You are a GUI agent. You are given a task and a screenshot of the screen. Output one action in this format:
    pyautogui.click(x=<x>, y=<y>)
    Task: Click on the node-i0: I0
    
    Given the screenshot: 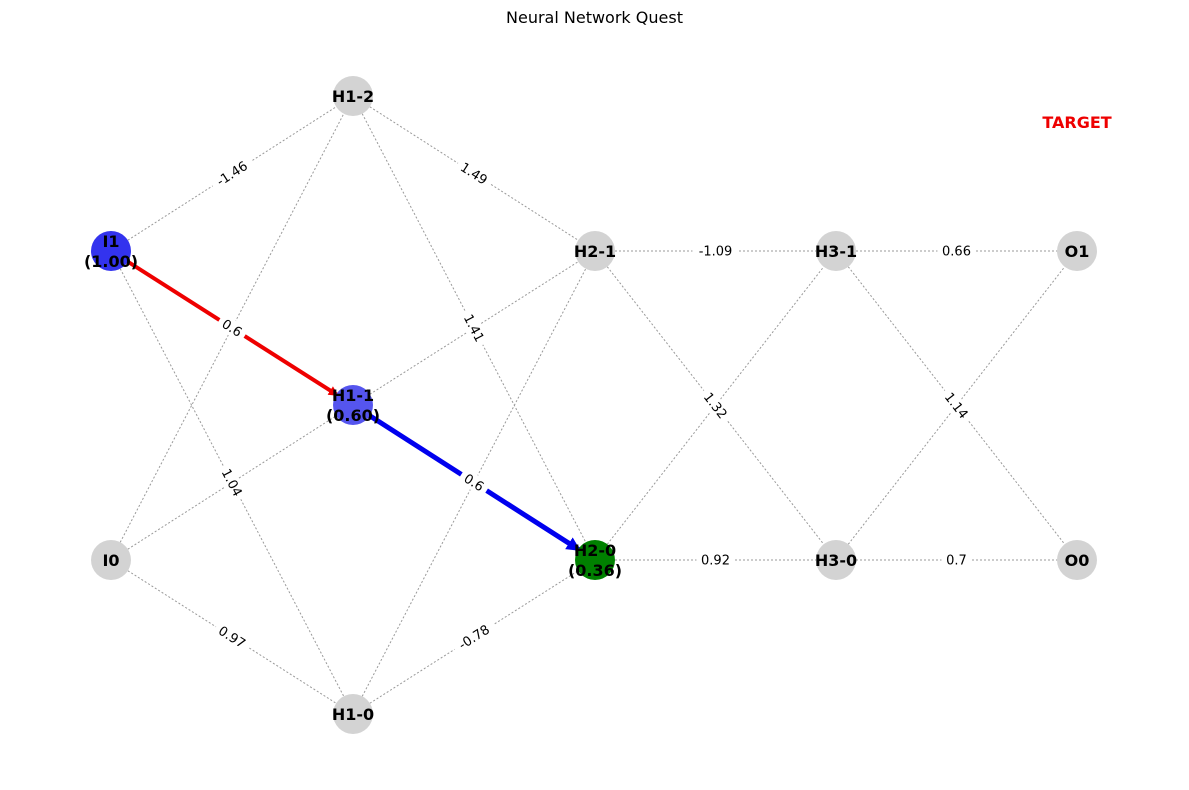 What is the action you would take?
    pyautogui.click(x=111, y=560)
    